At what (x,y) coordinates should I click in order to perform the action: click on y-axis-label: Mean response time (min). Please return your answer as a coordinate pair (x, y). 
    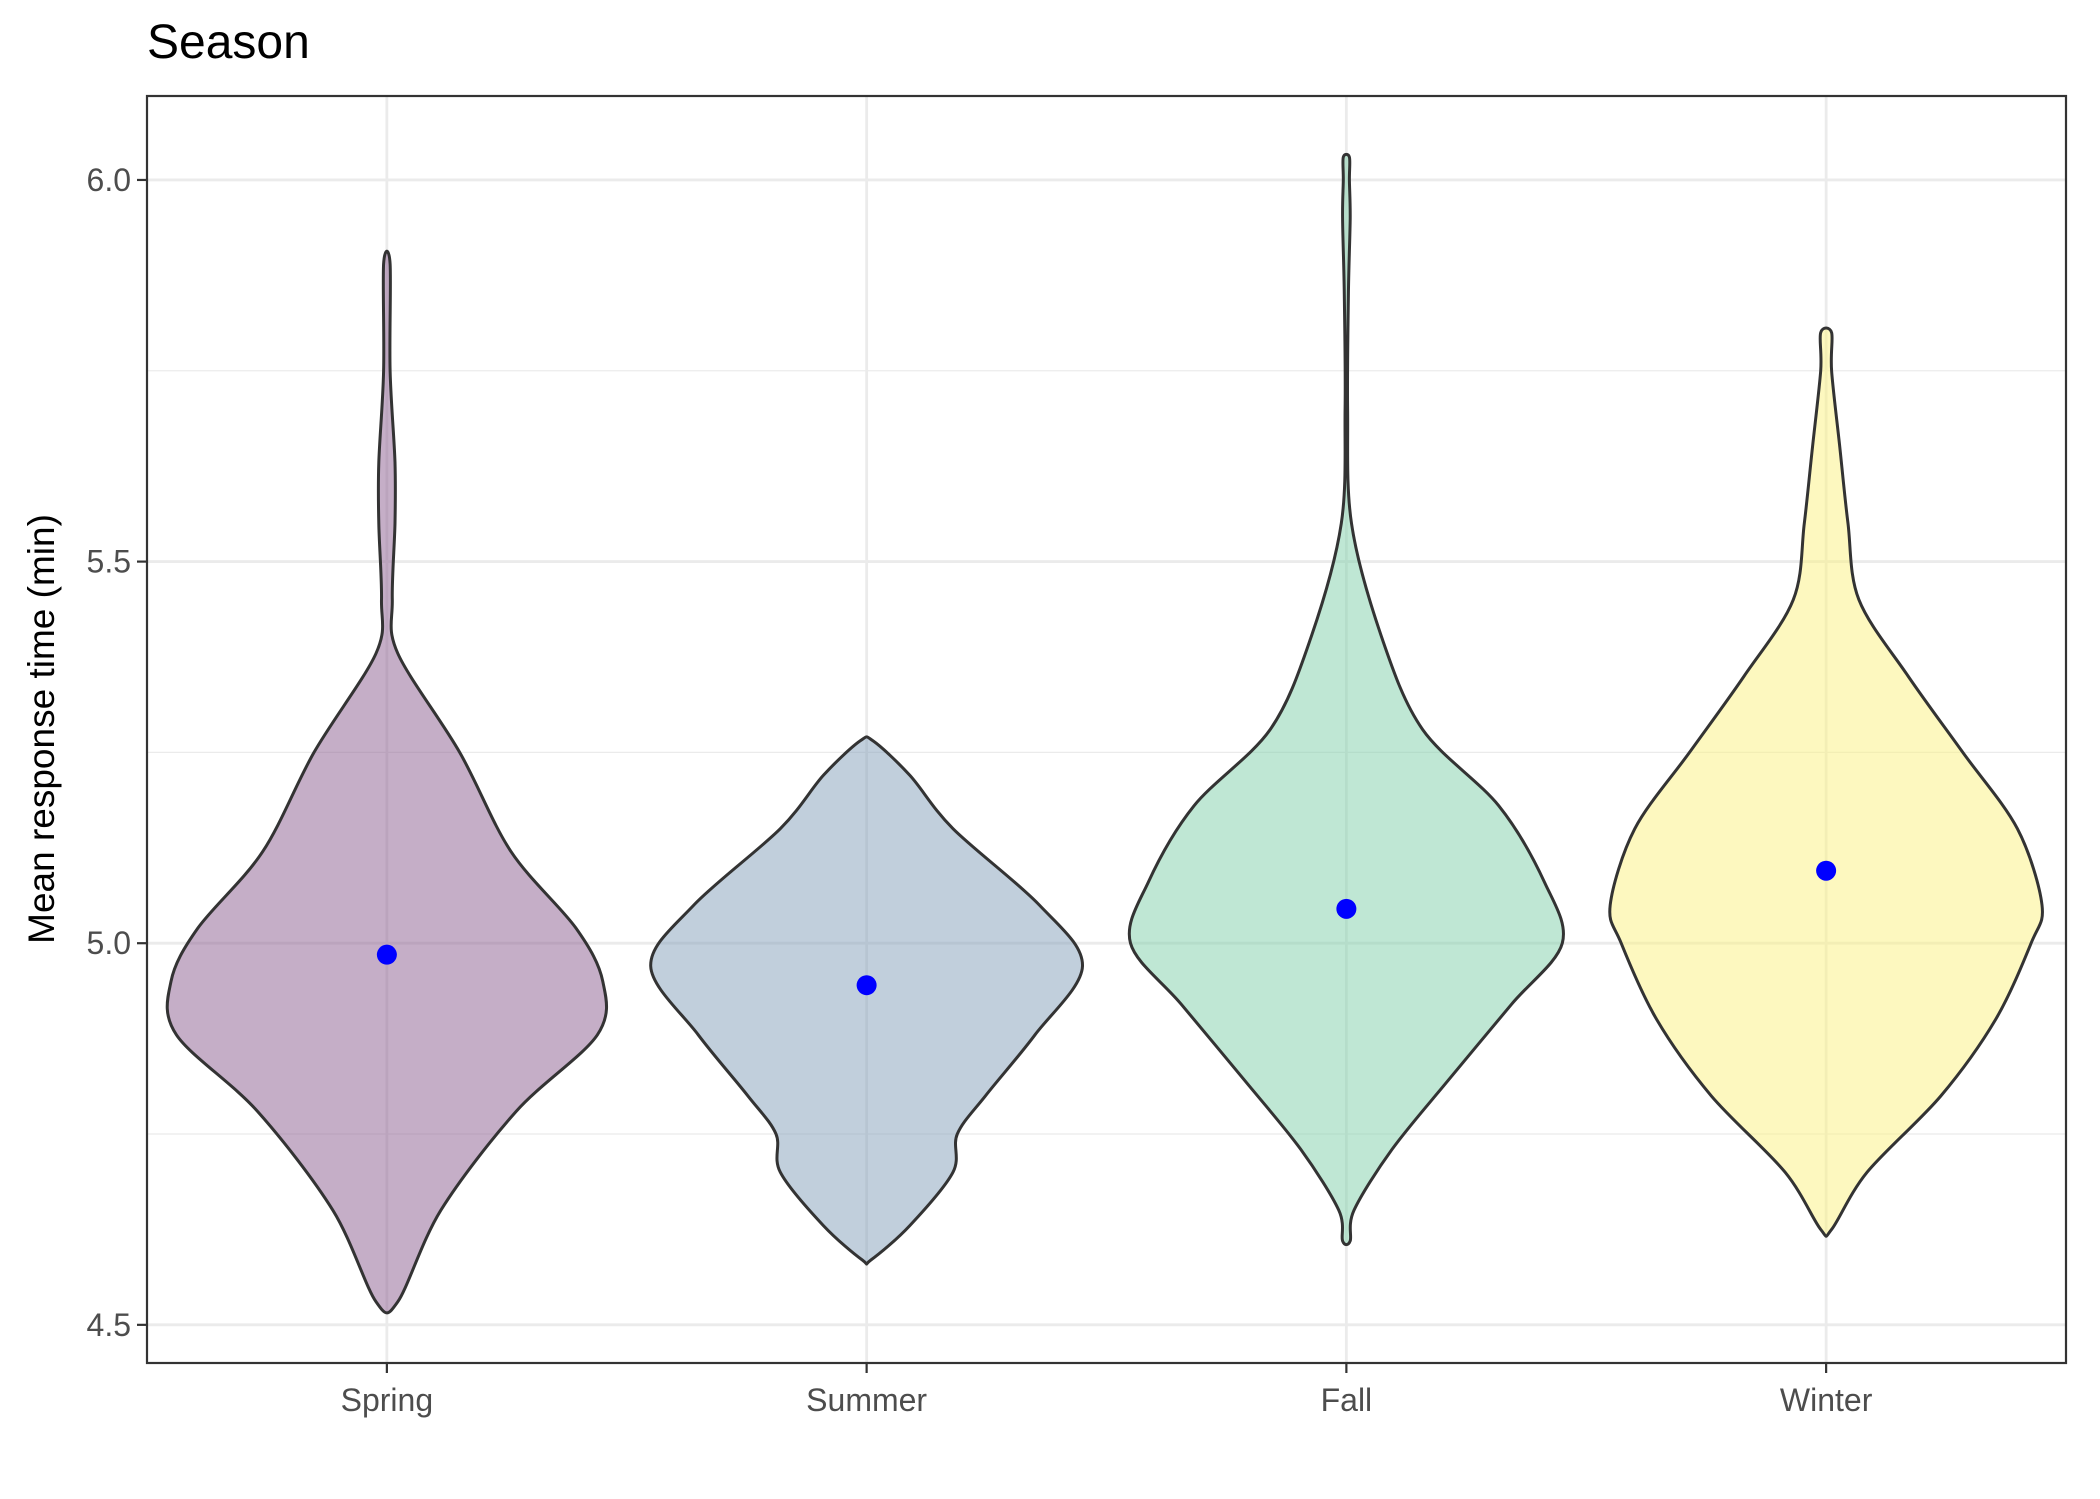
    Looking at the image, I should click on (41, 729).